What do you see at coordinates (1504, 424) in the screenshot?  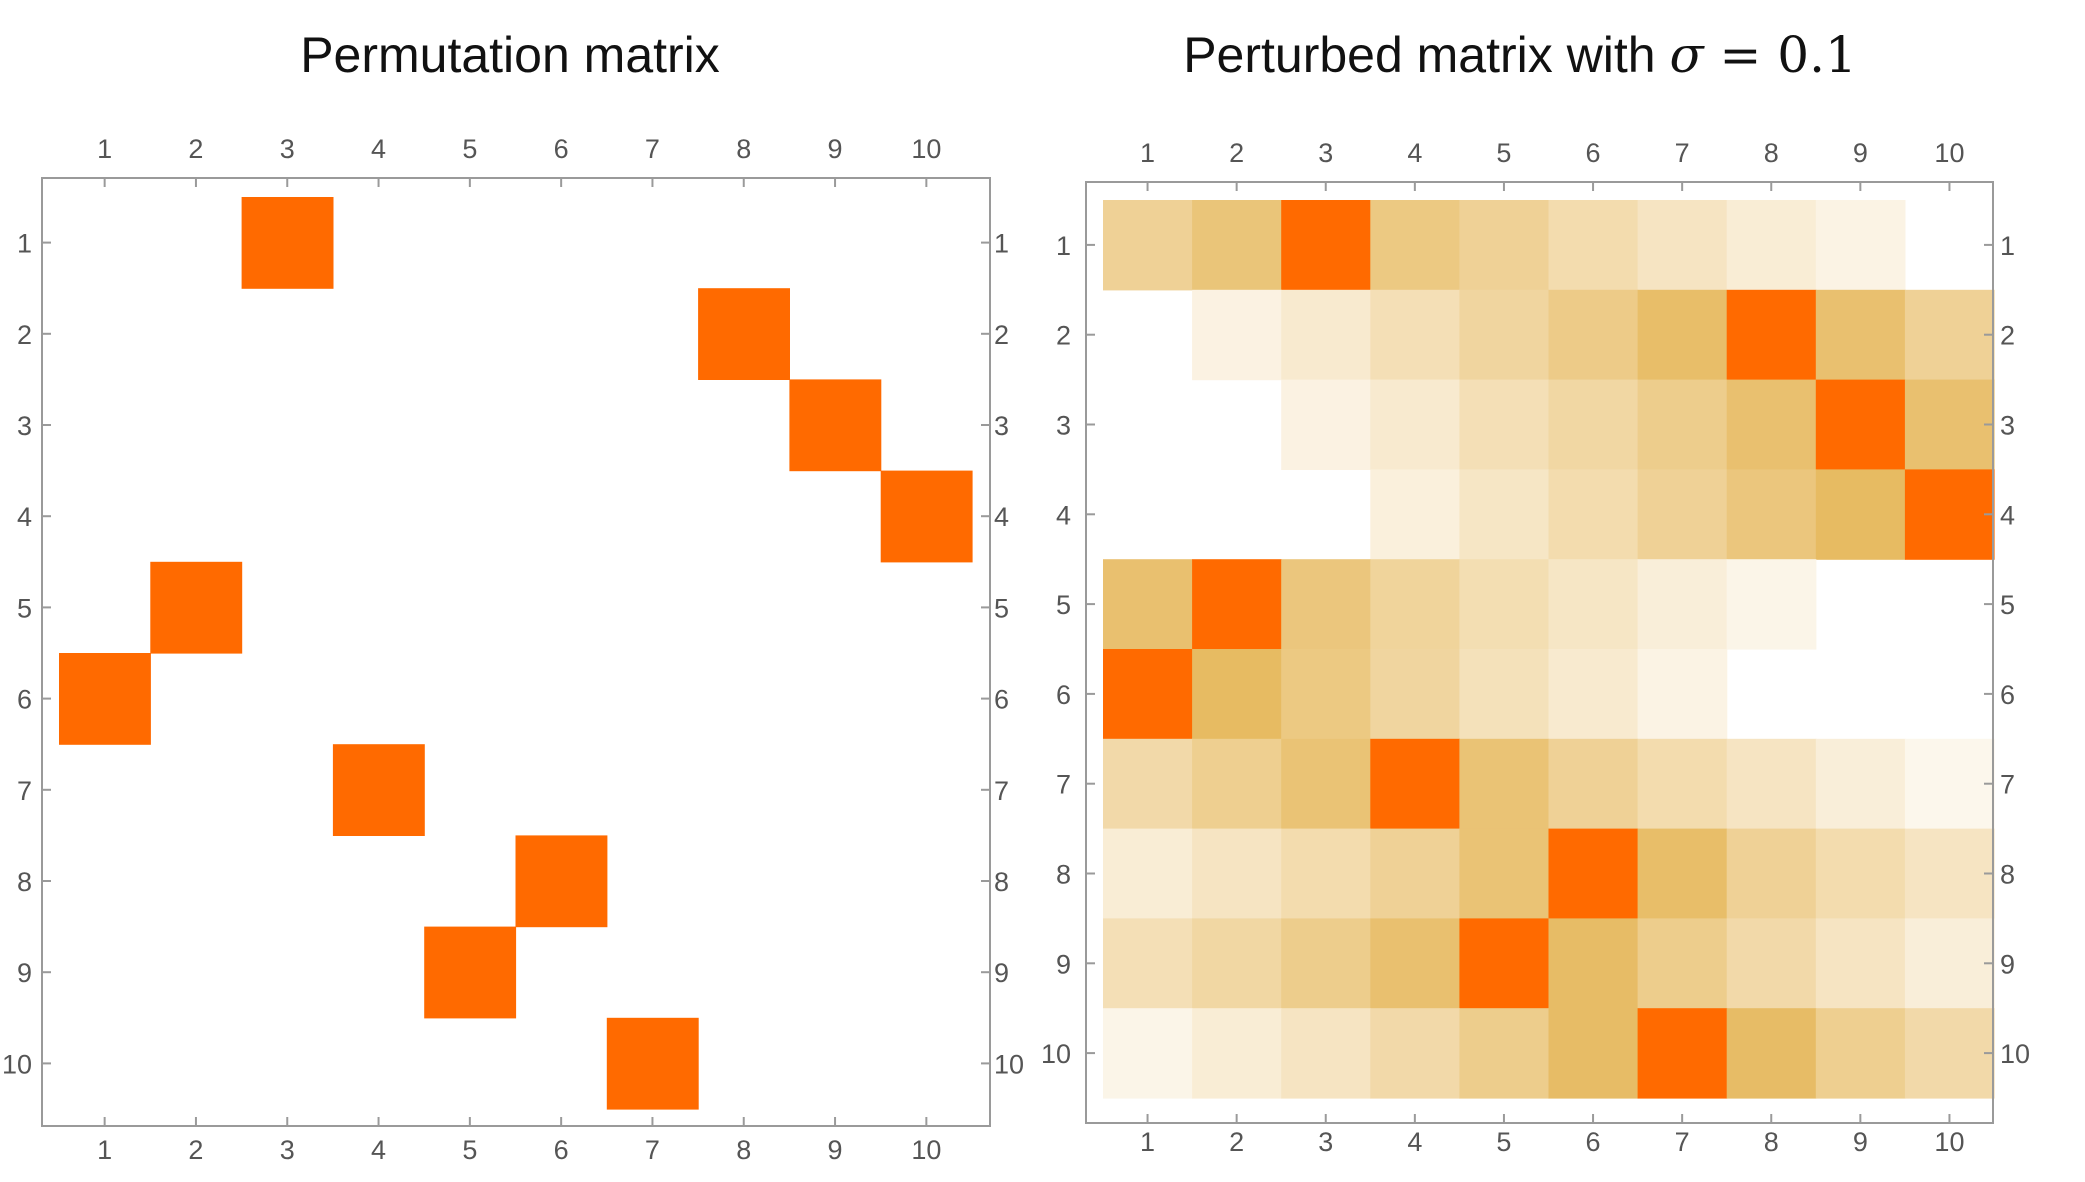 I see `cell-r3-c5` at bounding box center [1504, 424].